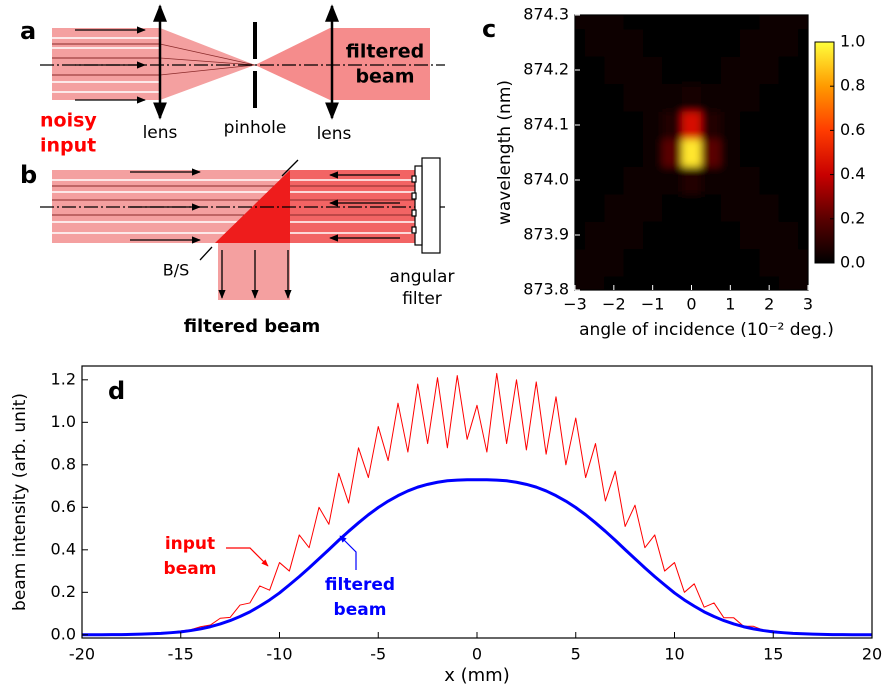 The height and width of the screenshot is (691, 885). What do you see at coordinates (63, 591) in the screenshot?
I see `y-tick-label: 0.2` at bounding box center [63, 591].